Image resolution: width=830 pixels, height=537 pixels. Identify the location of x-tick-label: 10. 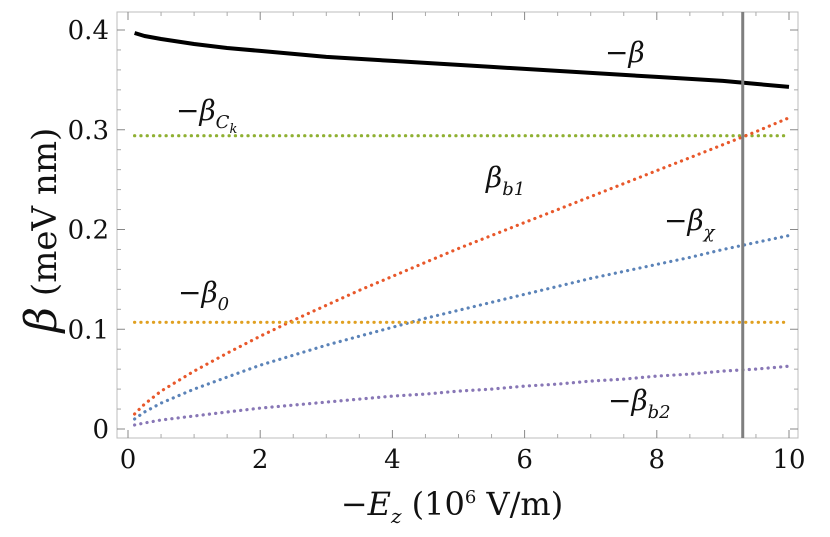
(788, 460).